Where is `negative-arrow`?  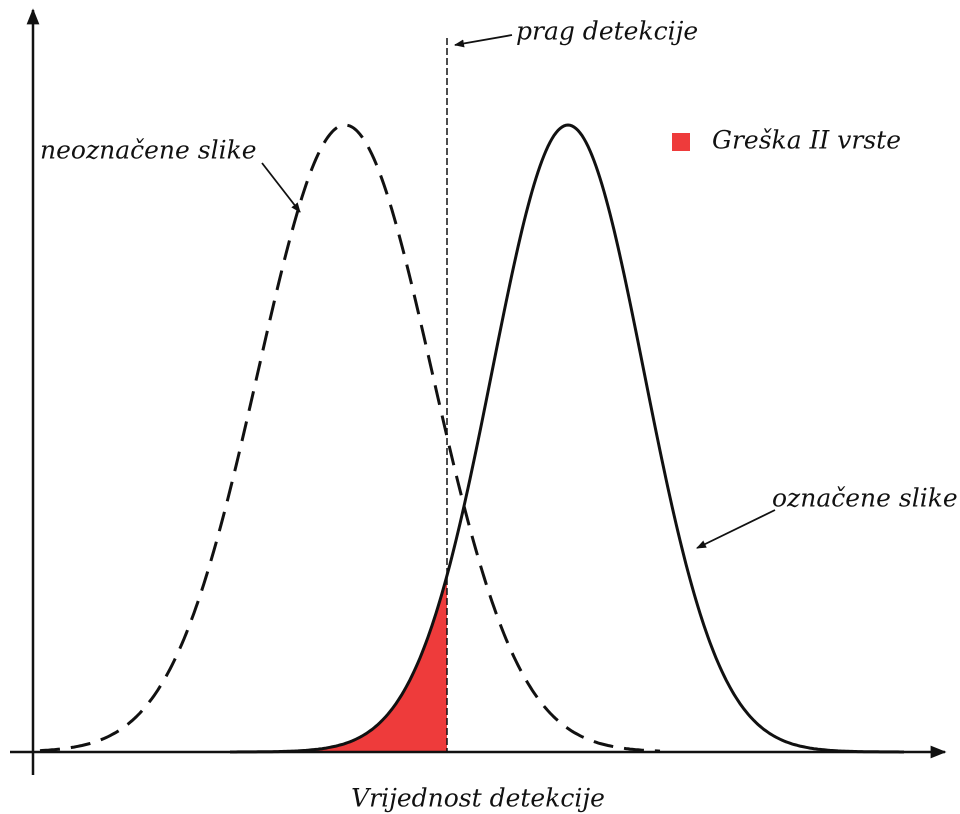 negative-arrow is located at coordinates (281, 187).